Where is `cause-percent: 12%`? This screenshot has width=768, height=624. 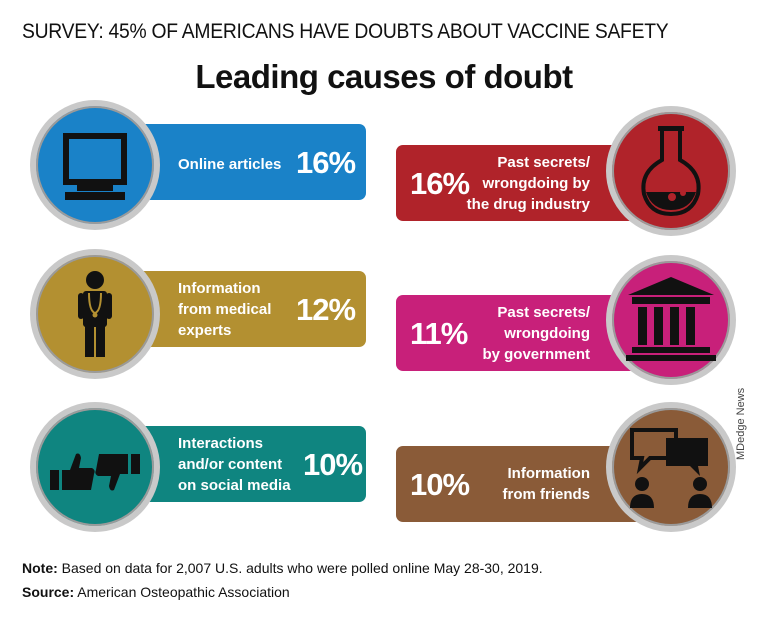
cause-percent: 12% is located at coordinates (326, 309).